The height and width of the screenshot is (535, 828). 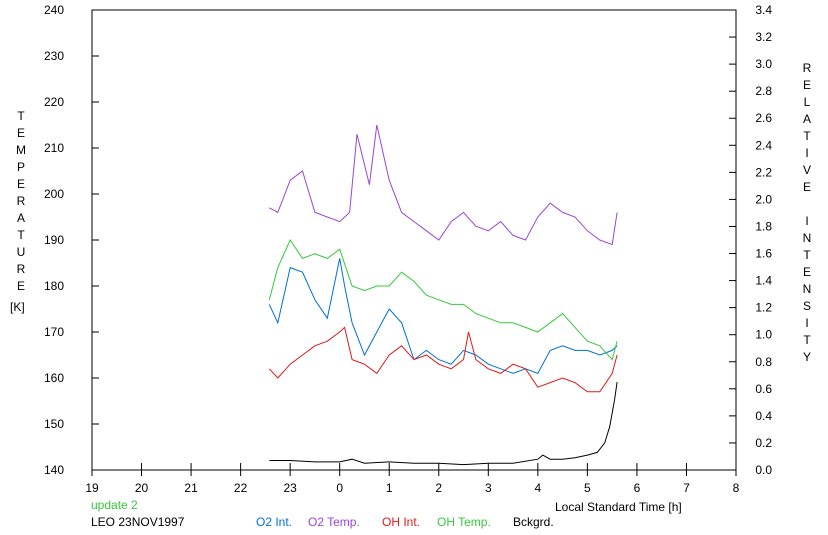 What do you see at coordinates (191, 488) in the screenshot?
I see `x-tick-label: 21` at bounding box center [191, 488].